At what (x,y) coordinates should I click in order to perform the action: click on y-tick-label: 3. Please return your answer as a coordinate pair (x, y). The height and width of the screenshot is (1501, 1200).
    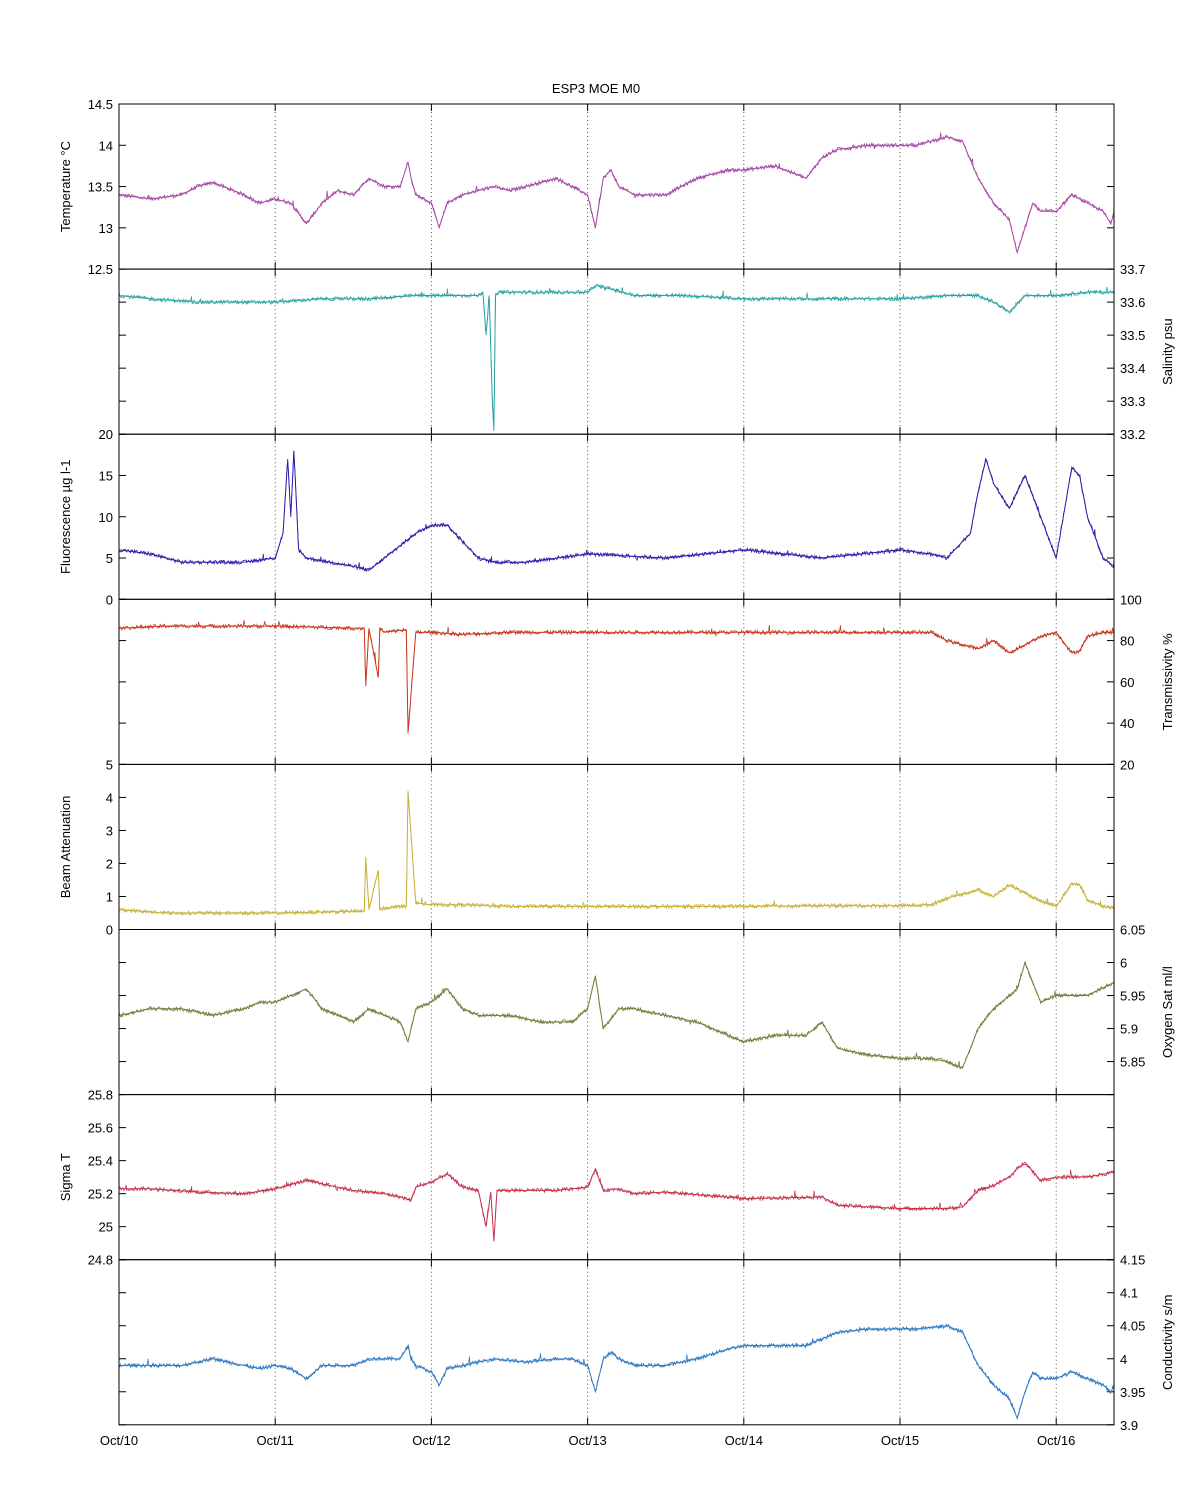
    Looking at the image, I should click on (109, 830).